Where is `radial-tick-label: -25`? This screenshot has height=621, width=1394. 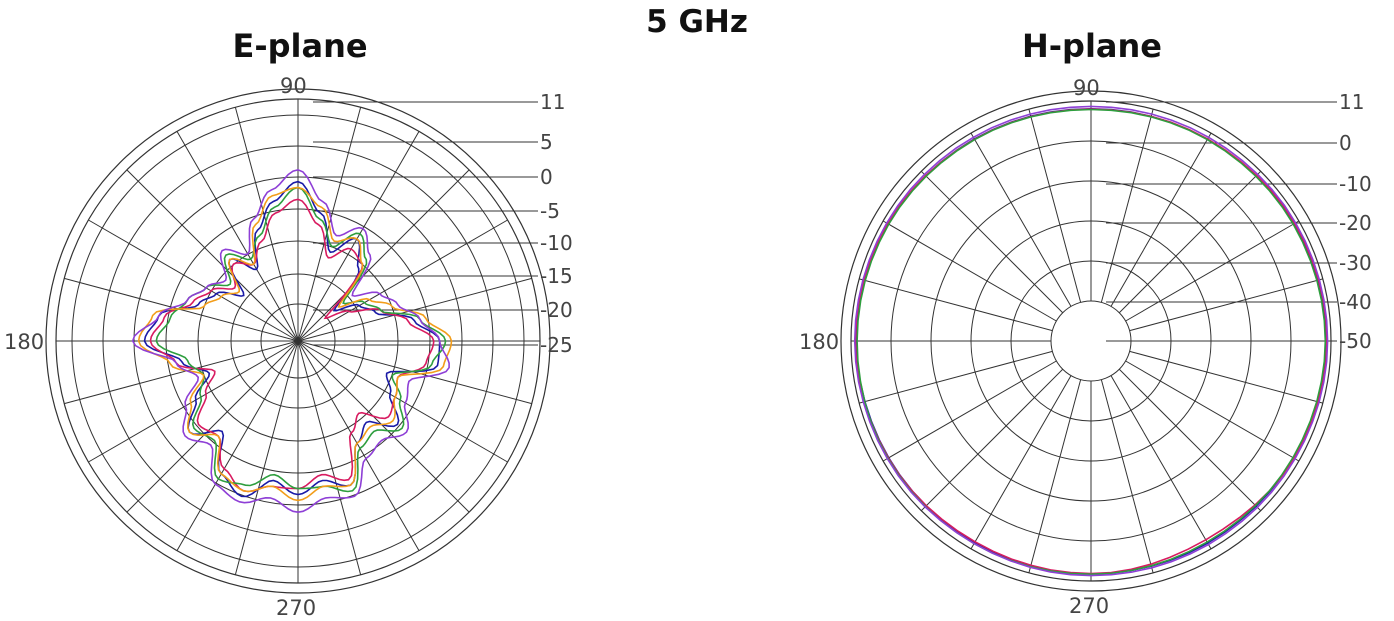 radial-tick-label: -25 is located at coordinates (556, 345).